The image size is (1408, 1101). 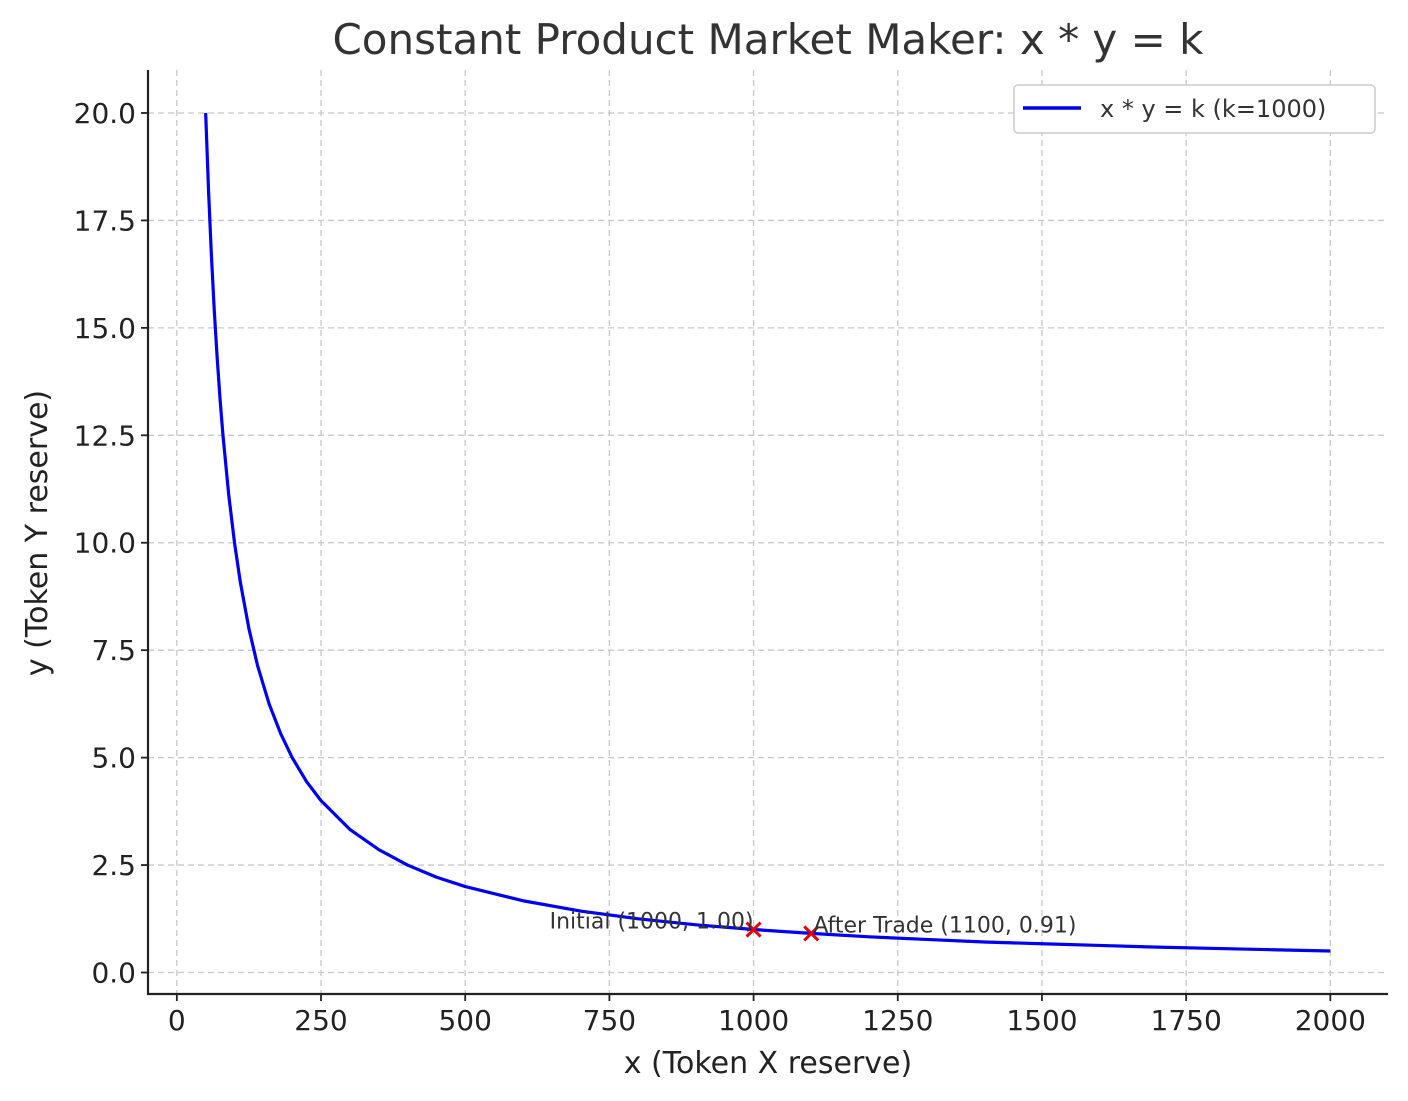 What do you see at coordinates (897, 1020) in the screenshot?
I see `x-tick-label: 1250` at bounding box center [897, 1020].